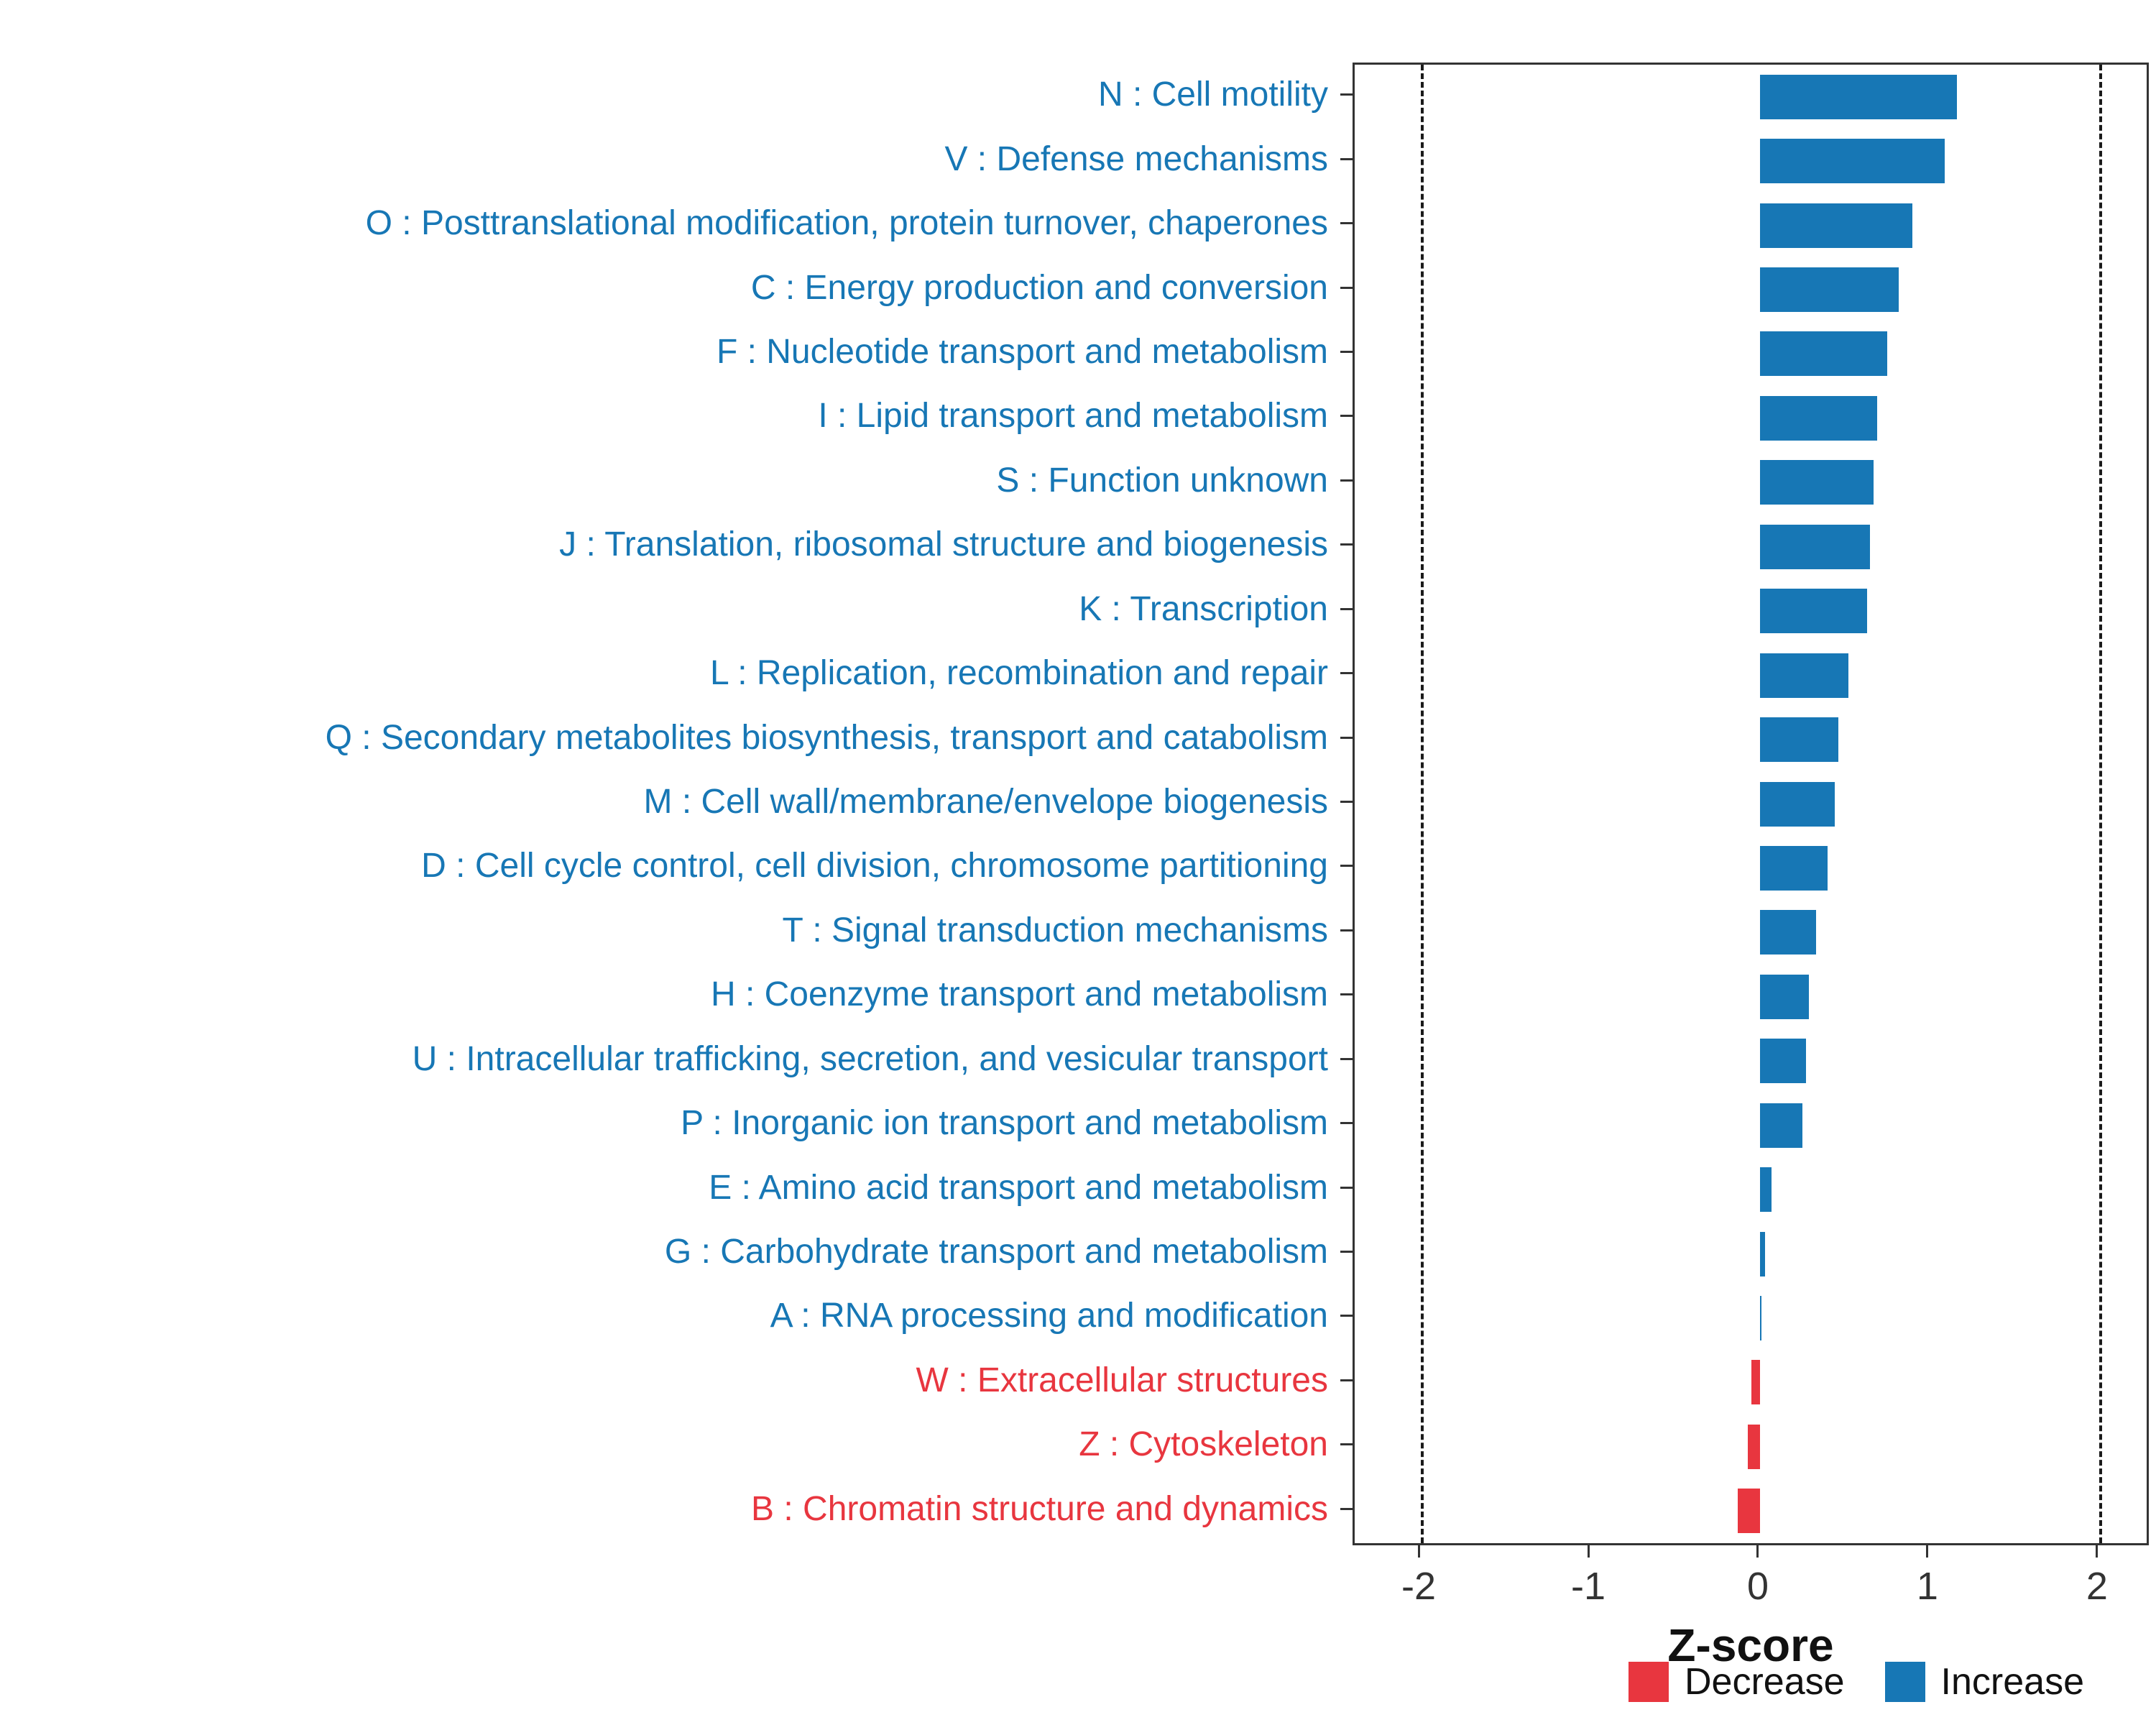  I want to click on legend-item-decrease: Decrease, so click(1737, 1681).